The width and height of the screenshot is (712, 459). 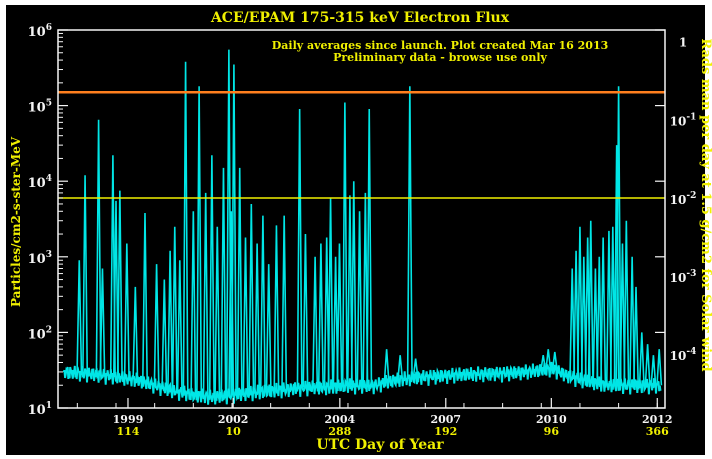 What do you see at coordinates (339, 431) in the screenshot?
I see `x-tick-doy-2: 288` at bounding box center [339, 431].